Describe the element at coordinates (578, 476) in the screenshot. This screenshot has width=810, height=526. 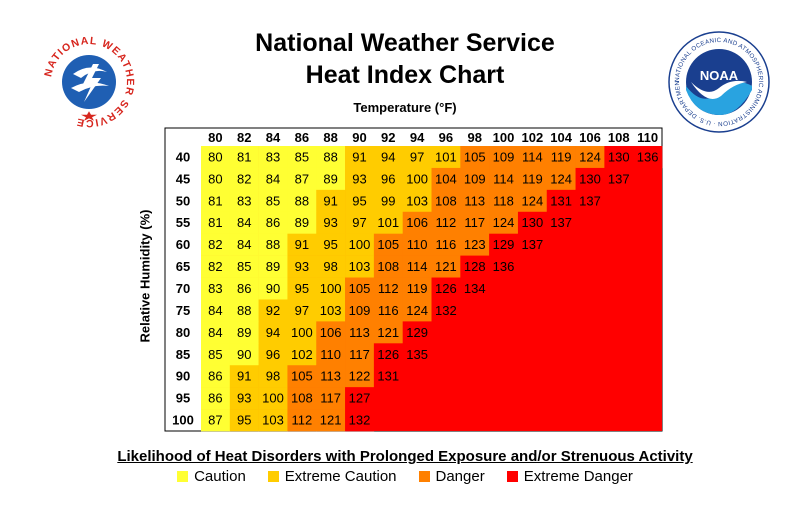
I see `legend-label-extreme-danger: Extreme Danger` at that location.